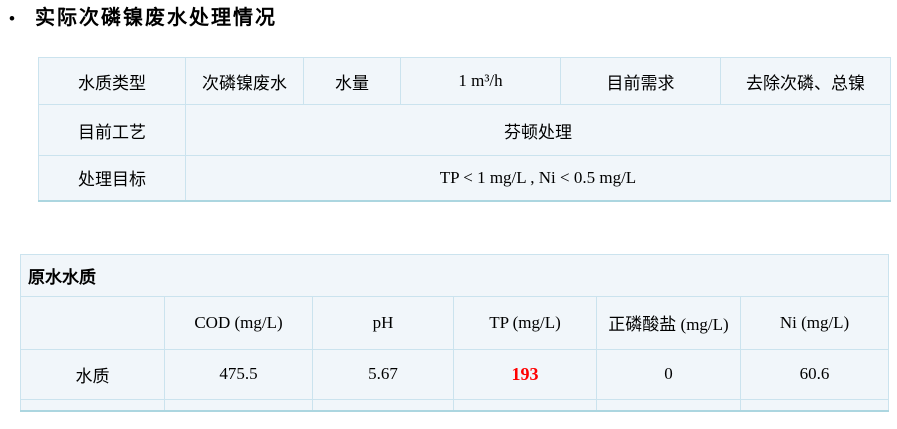 This screenshot has width=897, height=429. What do you see at coordinates (112, 130) in the screenshot?
I see `cell-process-label: 目前工艺` at bounding box center [112, 130].